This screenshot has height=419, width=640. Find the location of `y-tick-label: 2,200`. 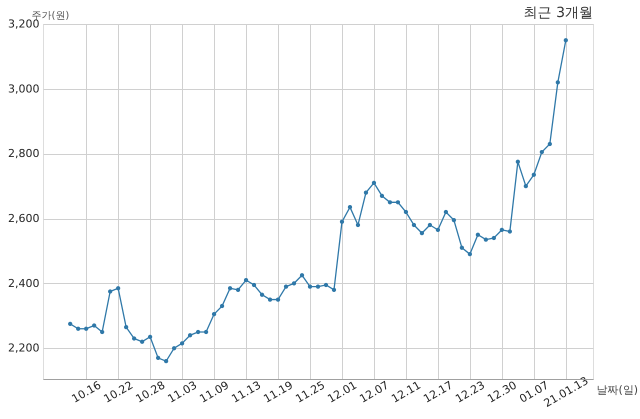

y-tick-label: 2,200 is located at coordinates (24, 348).